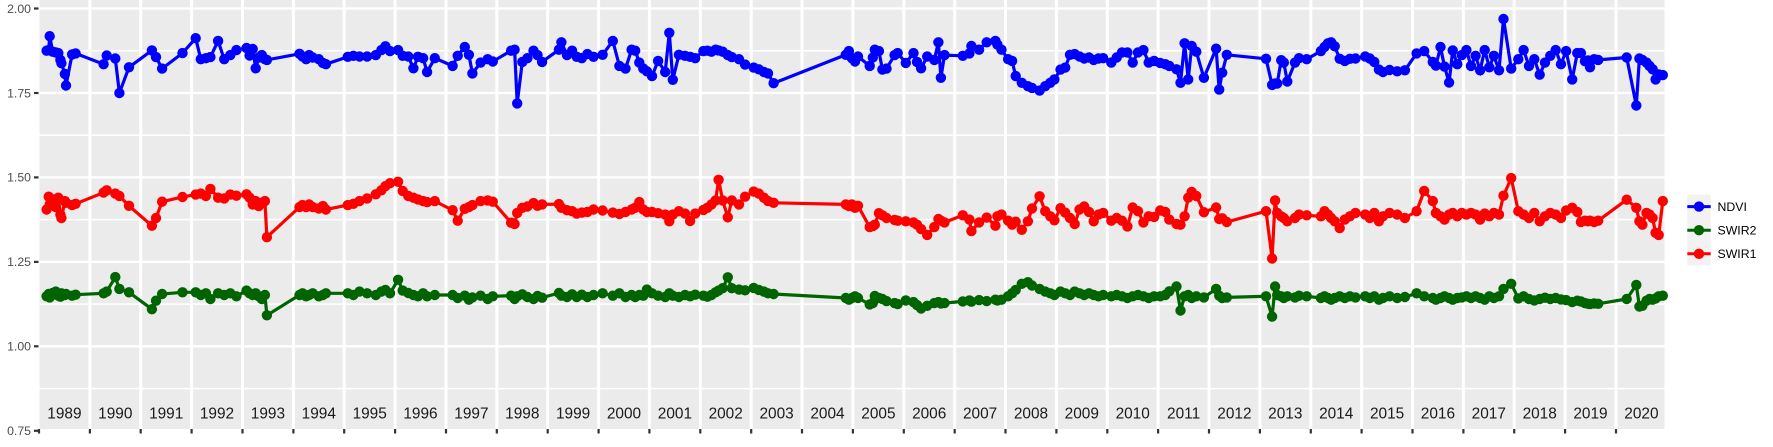 This screenshot has width=1773, height=447. What do you see at coordinates (1737, 231) in the screenshot?
I see `svg-text: SWIR2` at bounding box center [1737, 231].